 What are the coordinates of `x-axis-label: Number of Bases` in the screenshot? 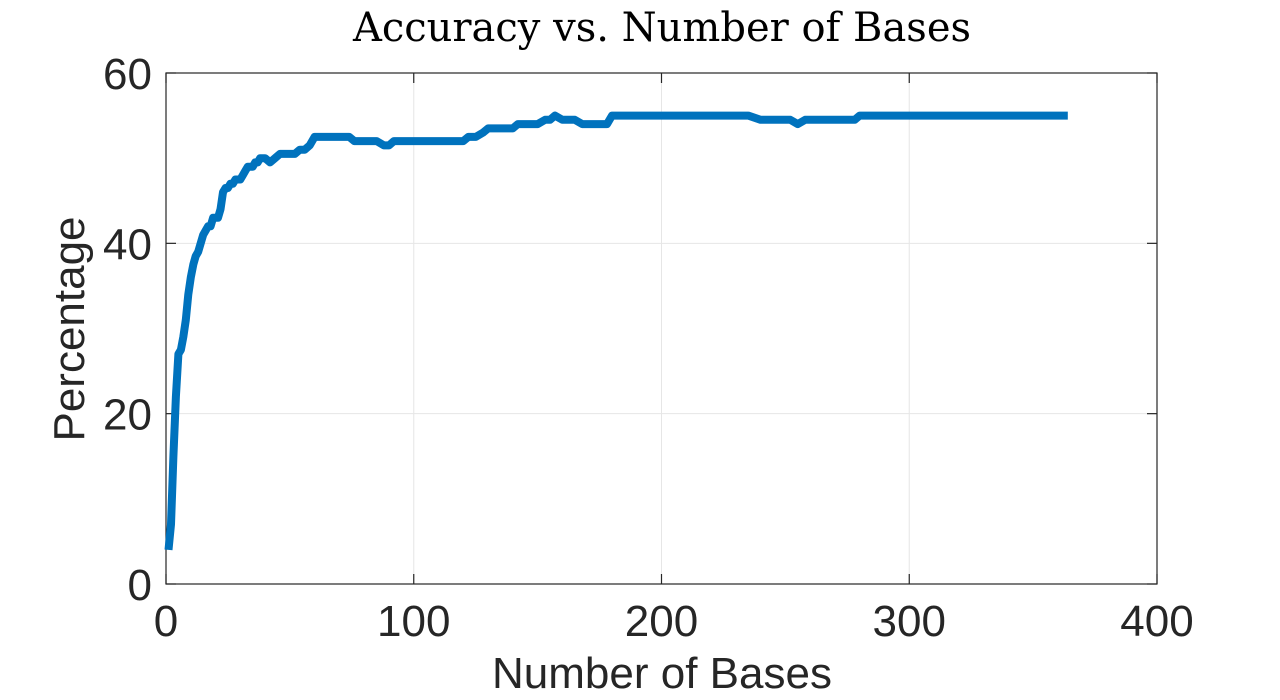 It's located at (662, 673).